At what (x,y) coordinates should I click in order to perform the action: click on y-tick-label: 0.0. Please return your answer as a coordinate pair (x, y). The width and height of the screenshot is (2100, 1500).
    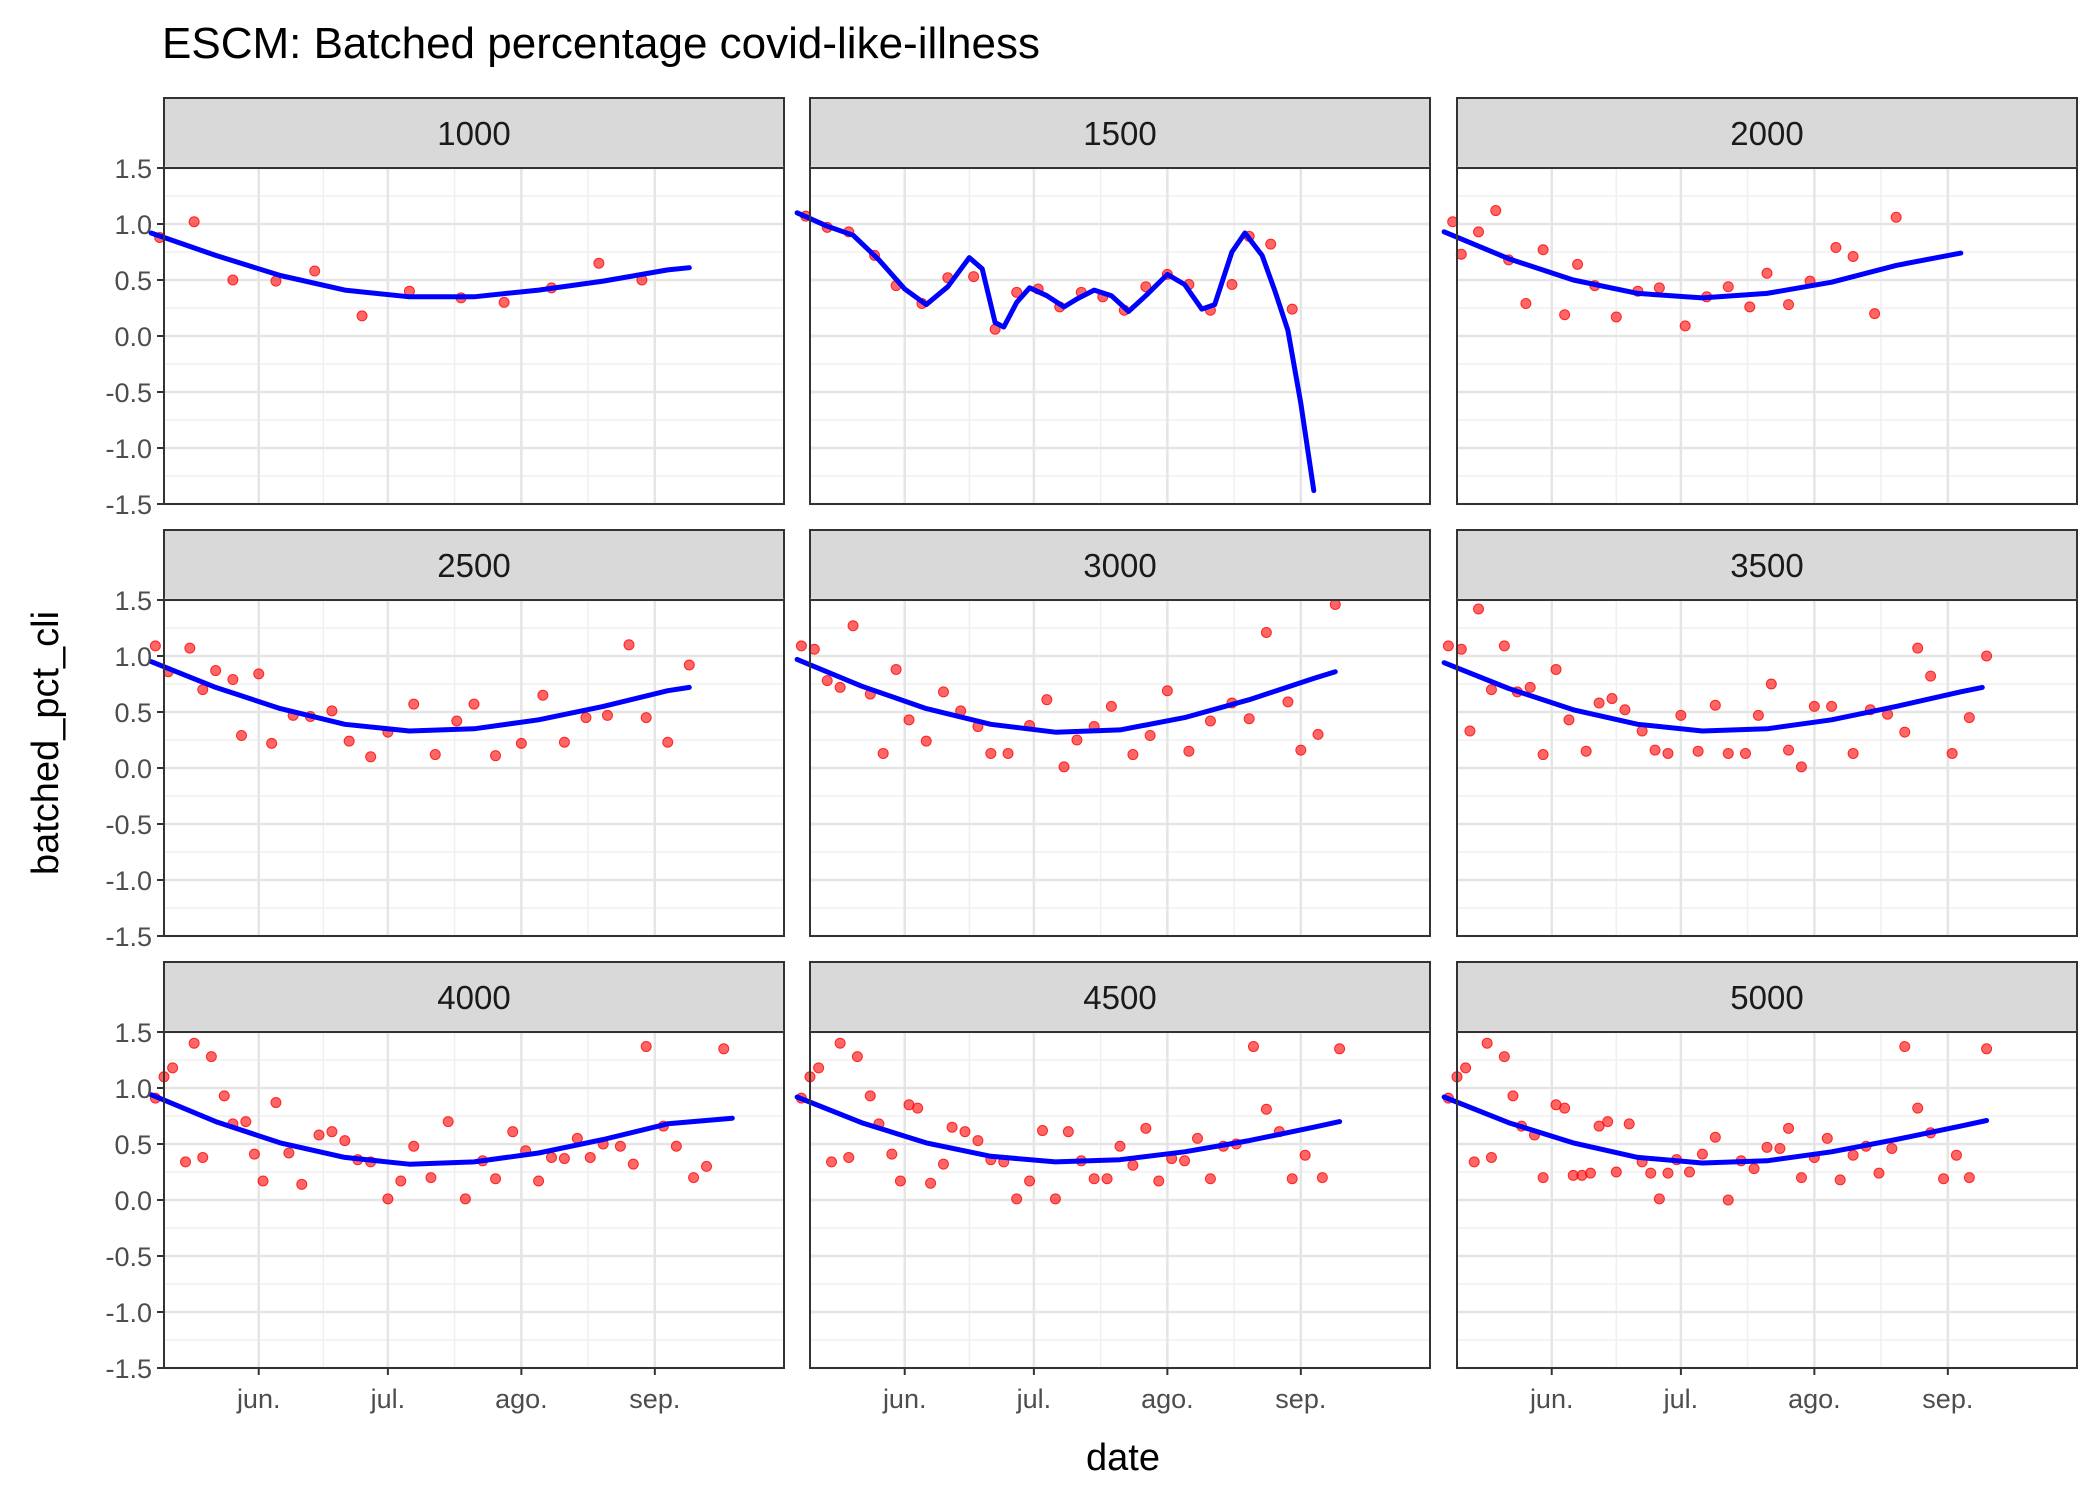
    Looking at the image, I should click on (133, 1201).